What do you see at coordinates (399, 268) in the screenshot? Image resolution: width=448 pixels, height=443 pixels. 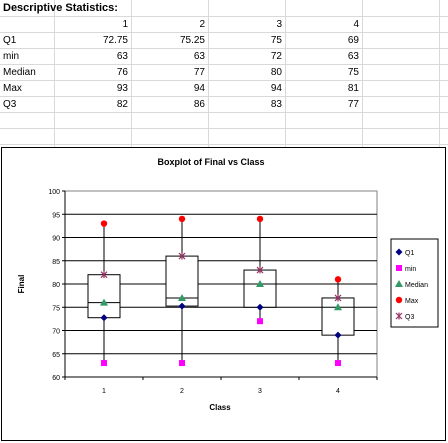 I see `legend-marker-min` at bounding box center [399, 268].